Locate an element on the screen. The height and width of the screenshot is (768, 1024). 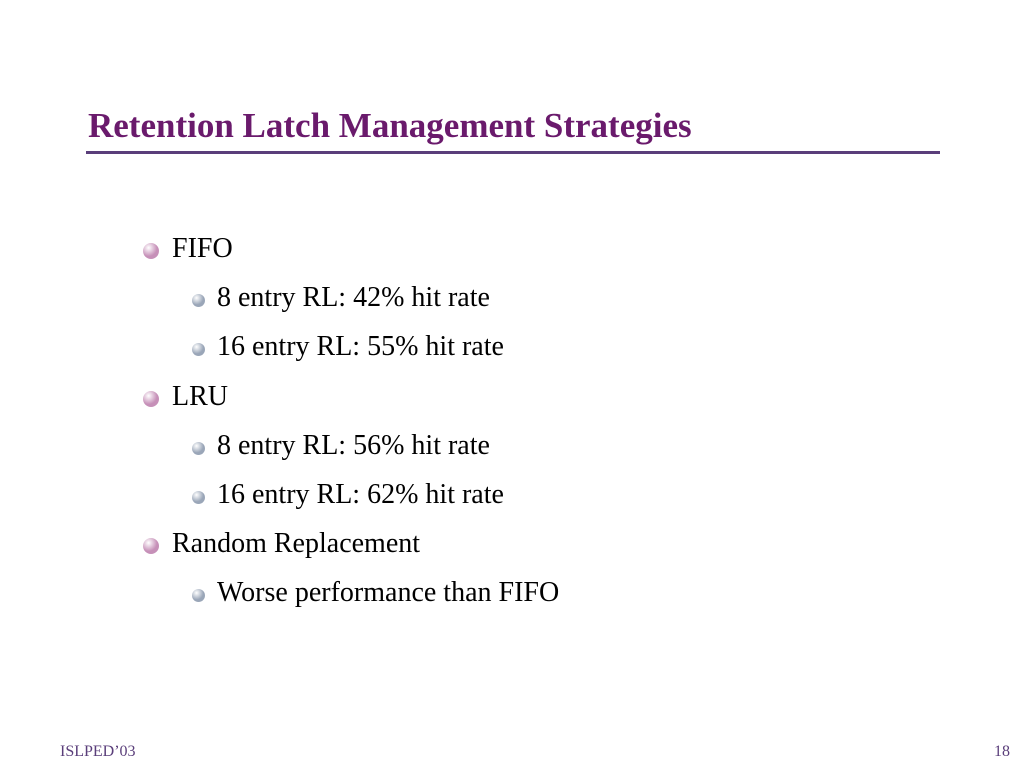
bullet-text: Random Replacement is located at coordinates (296, 543).